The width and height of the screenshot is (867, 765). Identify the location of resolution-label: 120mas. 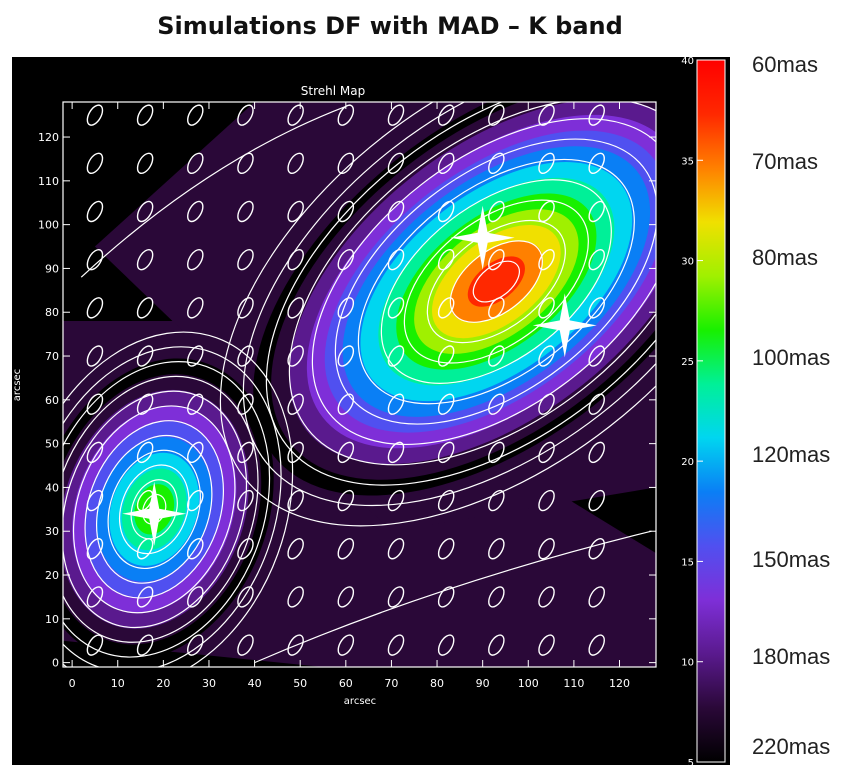
(791, 454).